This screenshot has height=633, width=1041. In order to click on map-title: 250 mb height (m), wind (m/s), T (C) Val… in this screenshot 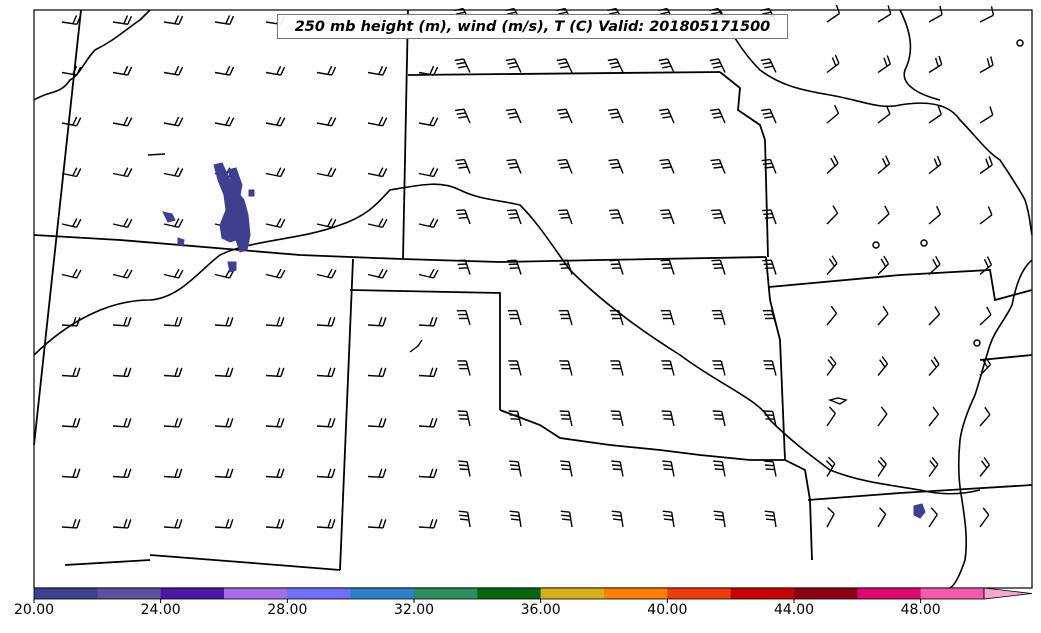, I will do `click(532, 26)`.